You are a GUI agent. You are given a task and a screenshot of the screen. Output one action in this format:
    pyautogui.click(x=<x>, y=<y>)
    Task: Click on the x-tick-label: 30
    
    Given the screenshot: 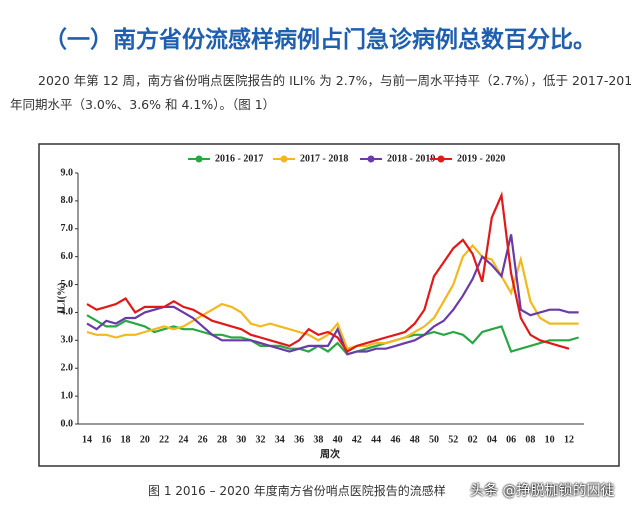 What is the action you would take?
    pyautogui.click(x=241, y=439)
    